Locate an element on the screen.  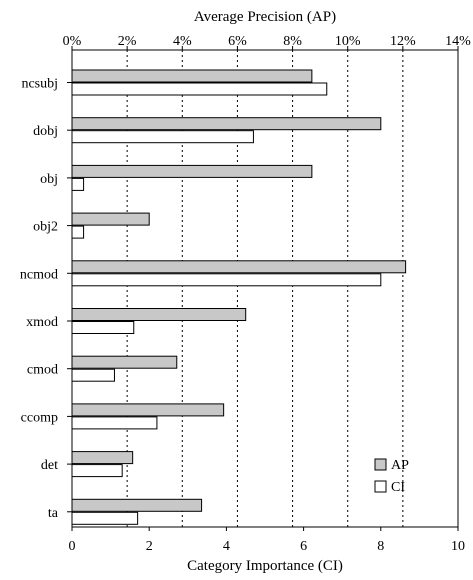
category-label: obj2 is located at coordinates (45, 227).